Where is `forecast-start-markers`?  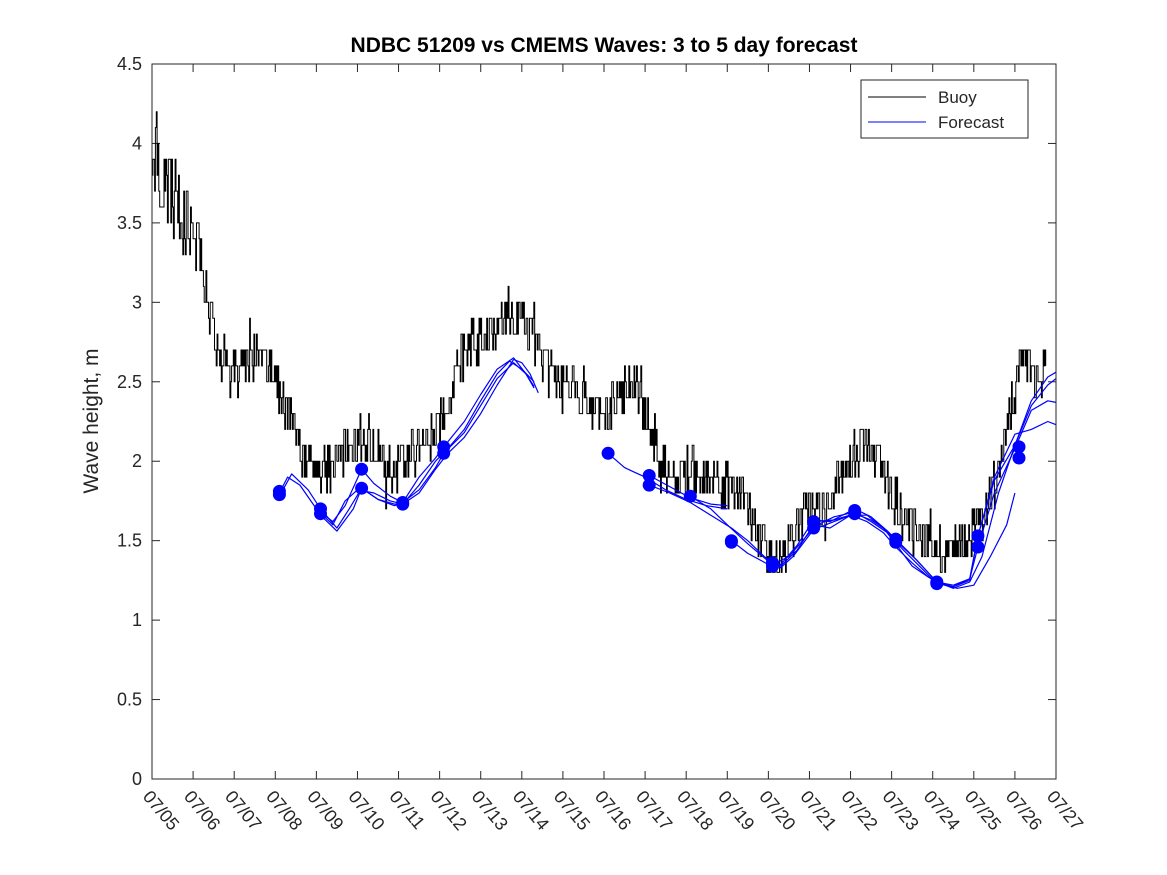
forecast-start-markers is located at coordinates (649, 515).